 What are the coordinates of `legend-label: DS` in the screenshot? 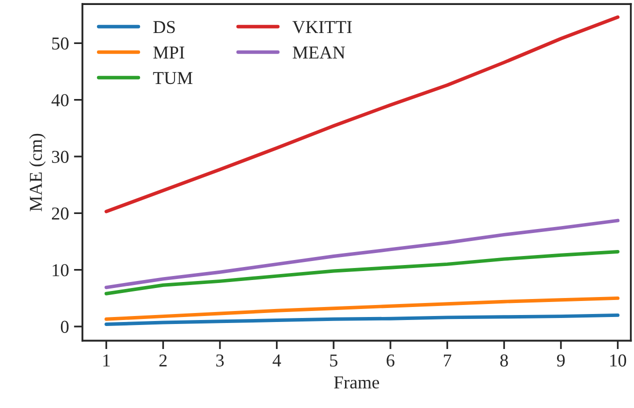 It's located at (164, 27).